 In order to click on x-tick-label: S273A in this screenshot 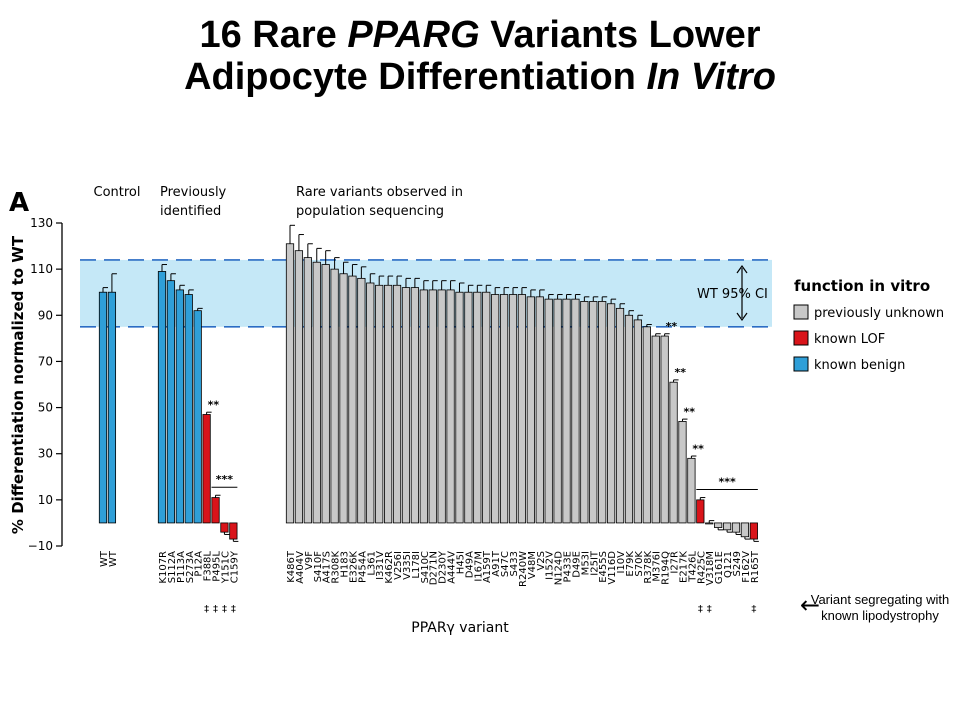, I will do `click(190, 567)`.